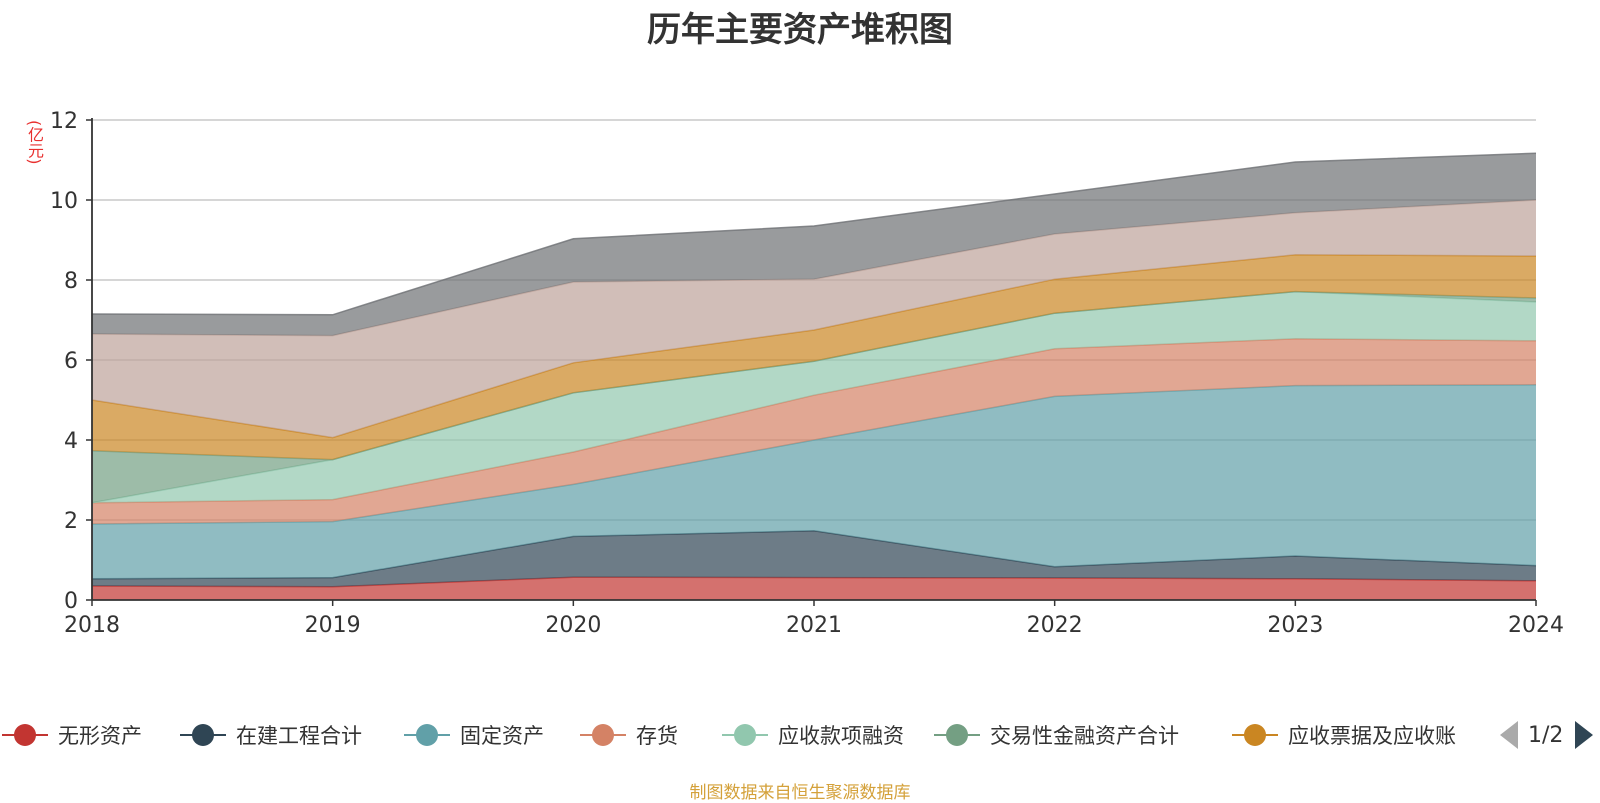 Image resolution: width=1600 pixels, height=803 pixels. Describe the element at coordinates (92, 625) in the screenshot. I see `x-tick-label: 2018` at that location.